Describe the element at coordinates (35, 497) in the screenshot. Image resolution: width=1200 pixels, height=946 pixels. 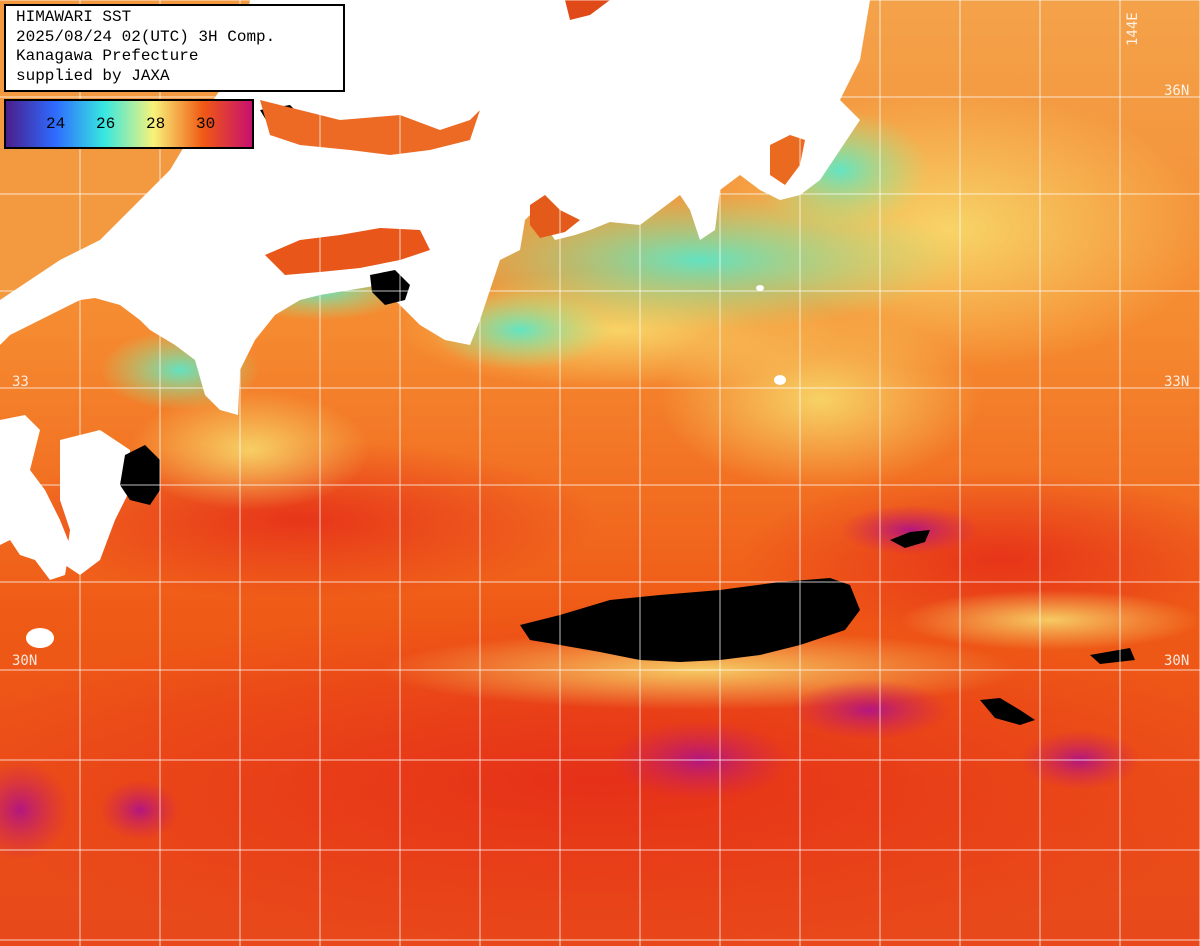
I see `land-kyushu` at that location.